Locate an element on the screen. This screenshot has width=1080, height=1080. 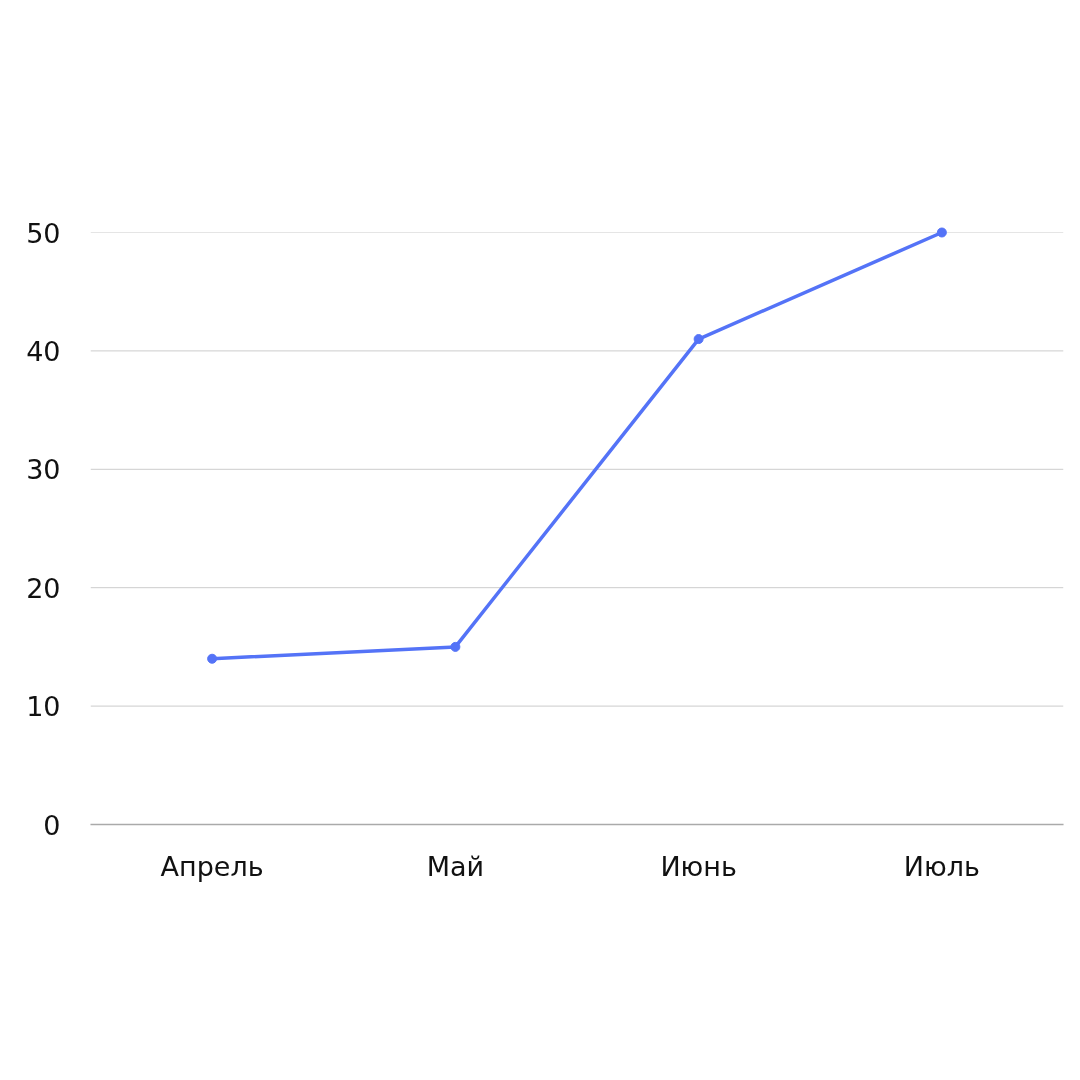
y-tick-label: 0 is located at coordinates (52, 825).